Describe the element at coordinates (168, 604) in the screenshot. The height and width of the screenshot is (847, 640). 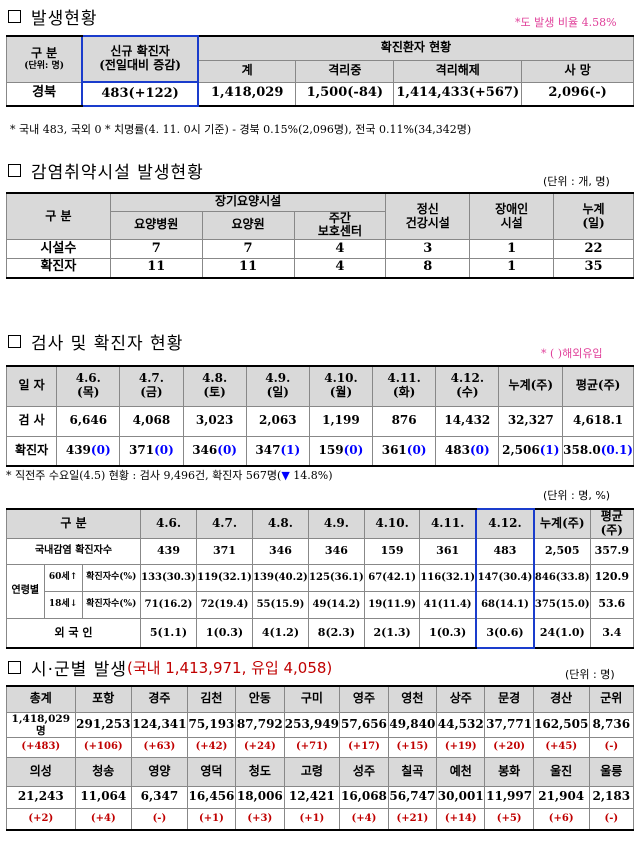
I see `cell: 71(16.2)` at that location.